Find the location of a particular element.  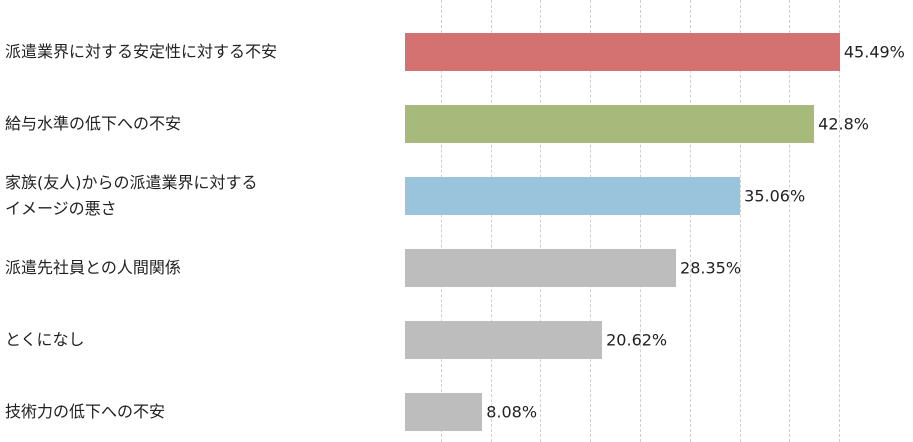

value-label: 35.06% is located at coordinates (775, 196).